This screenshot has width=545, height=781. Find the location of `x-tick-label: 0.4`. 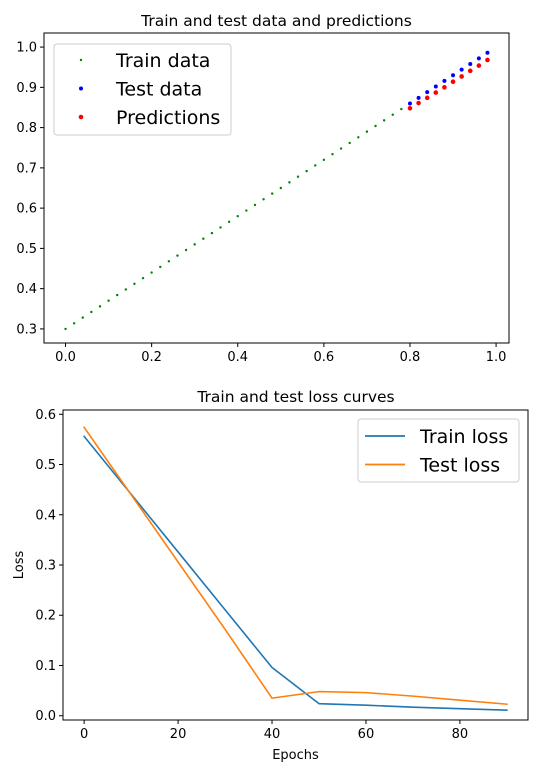

x-tick-label: 0.4 is located at coordinates (237, 357).